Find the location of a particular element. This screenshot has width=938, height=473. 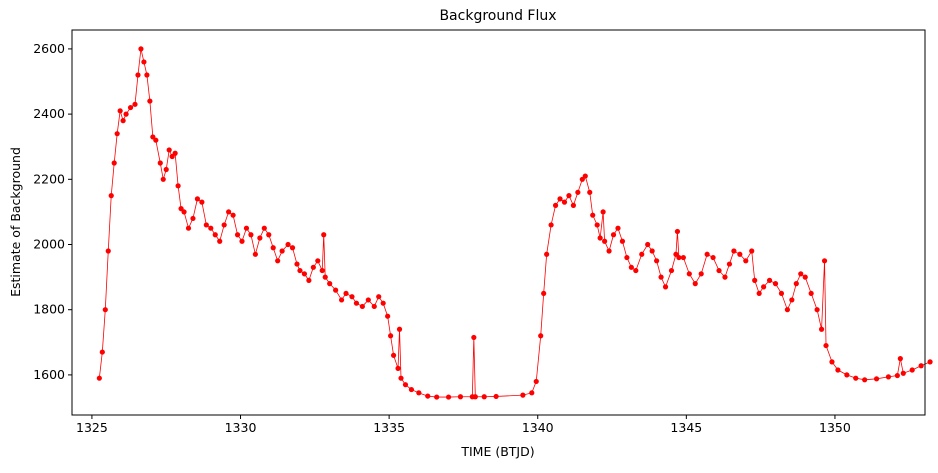

x-axis-label: TIME (BTJD) is located at coordinates (497, 451).